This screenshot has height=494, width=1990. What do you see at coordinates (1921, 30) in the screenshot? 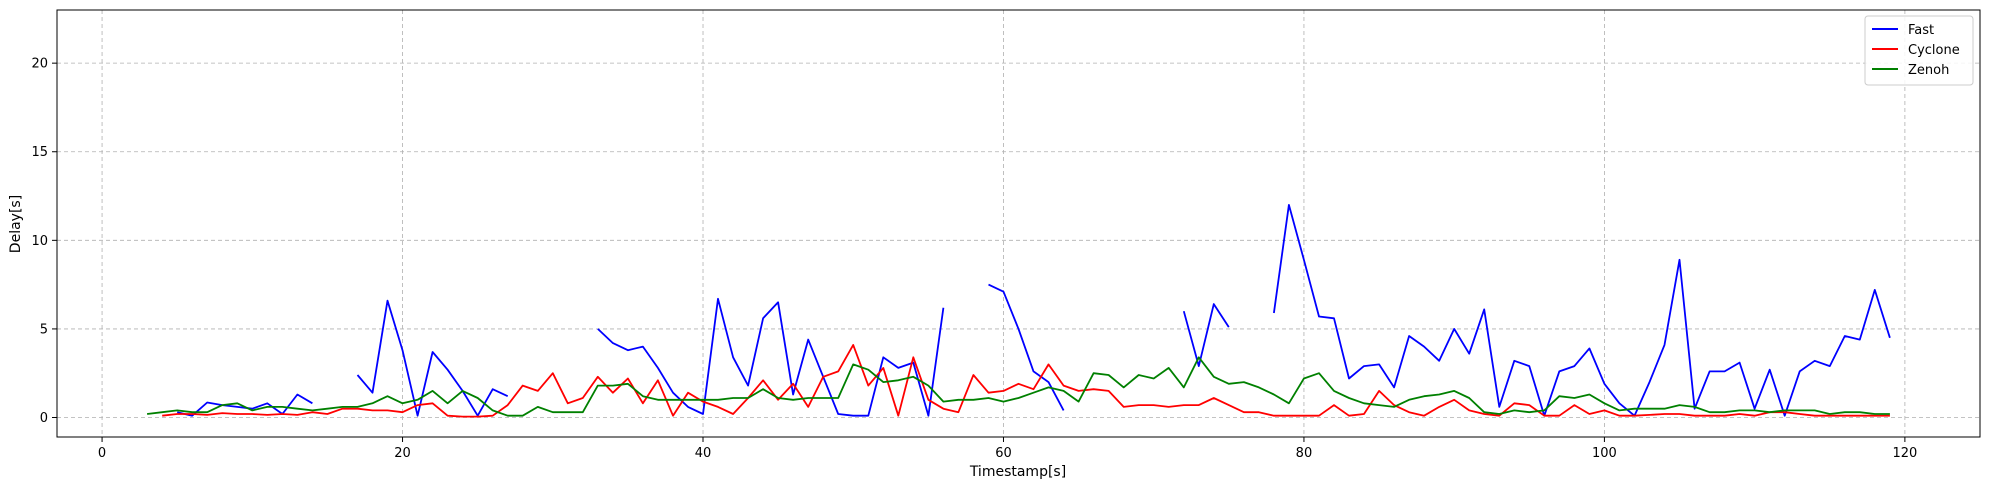
I see `legend-label-fast: Fast` at bounding box center [1921, 30].